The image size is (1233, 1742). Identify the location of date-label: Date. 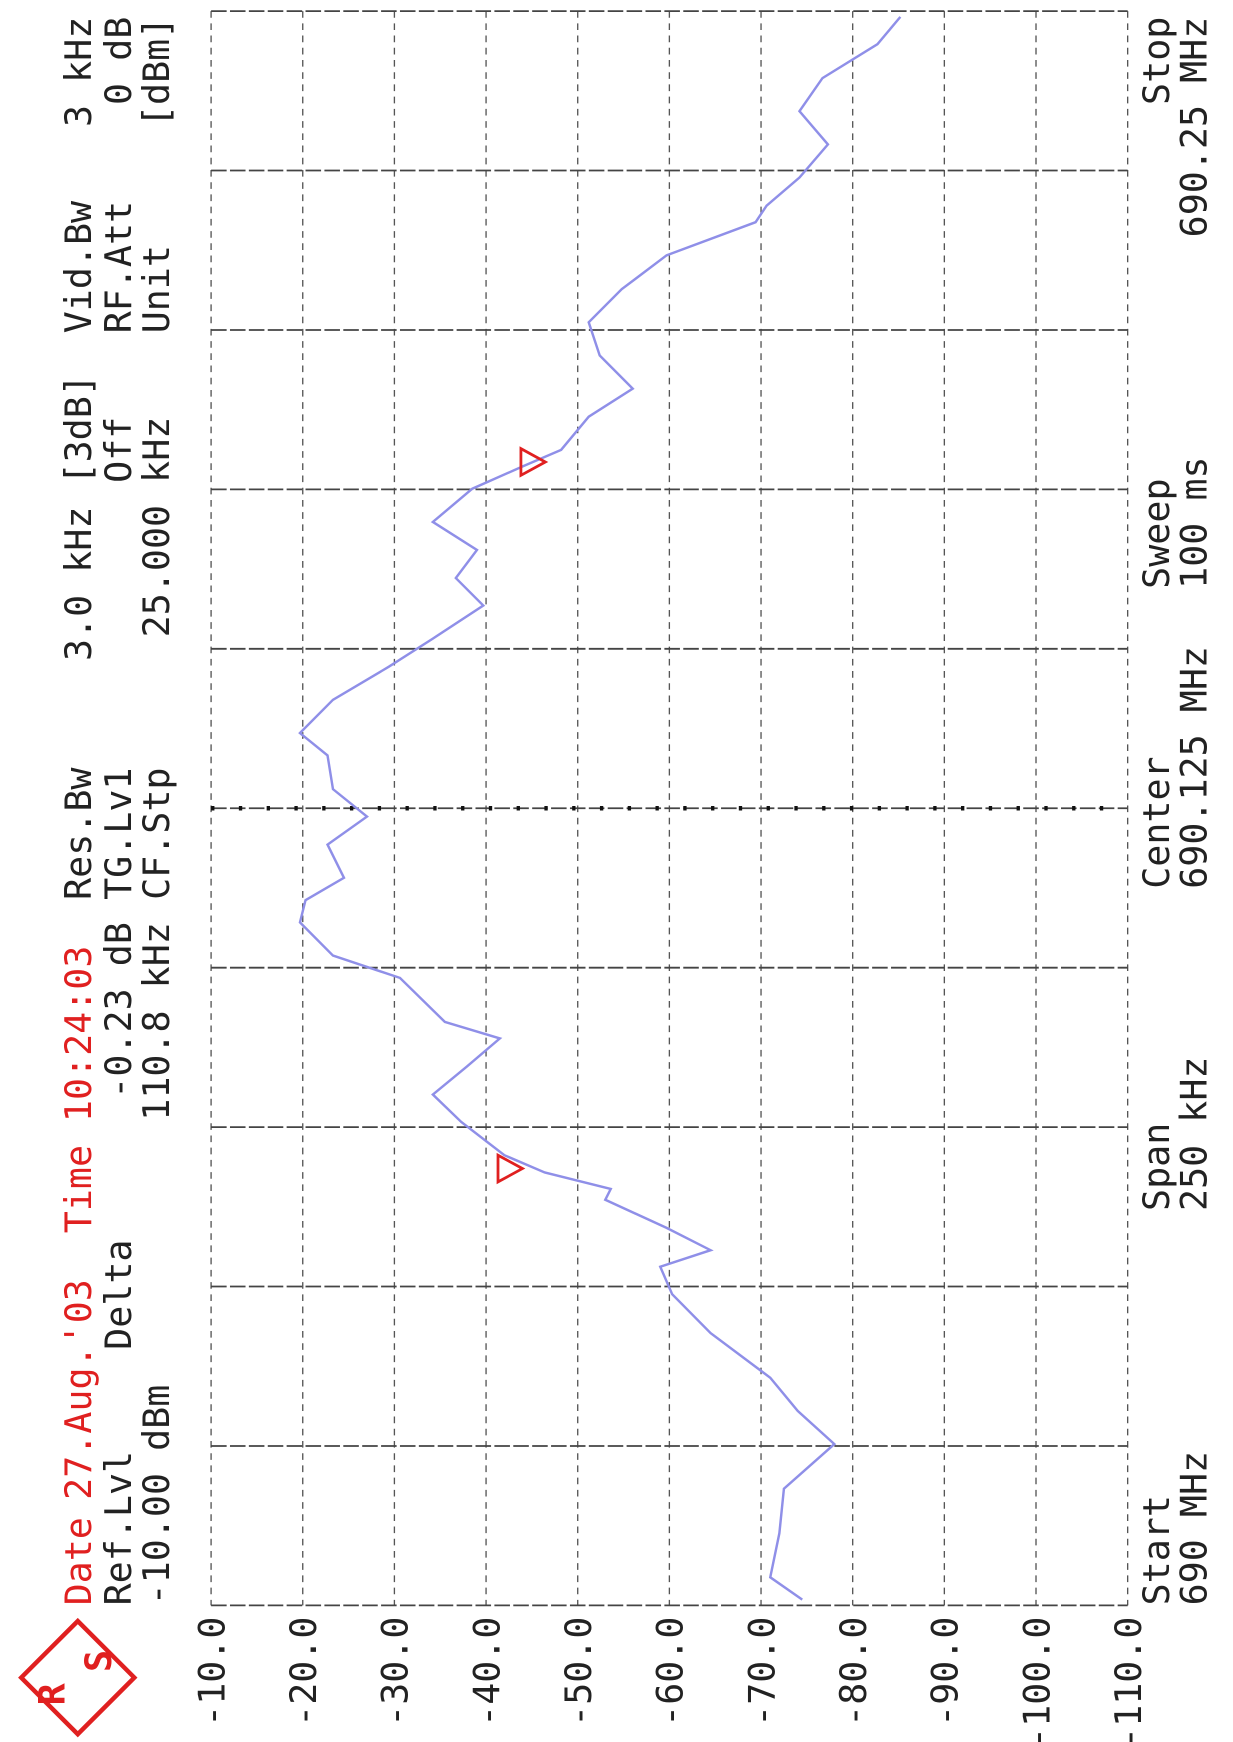
(78, 1561).